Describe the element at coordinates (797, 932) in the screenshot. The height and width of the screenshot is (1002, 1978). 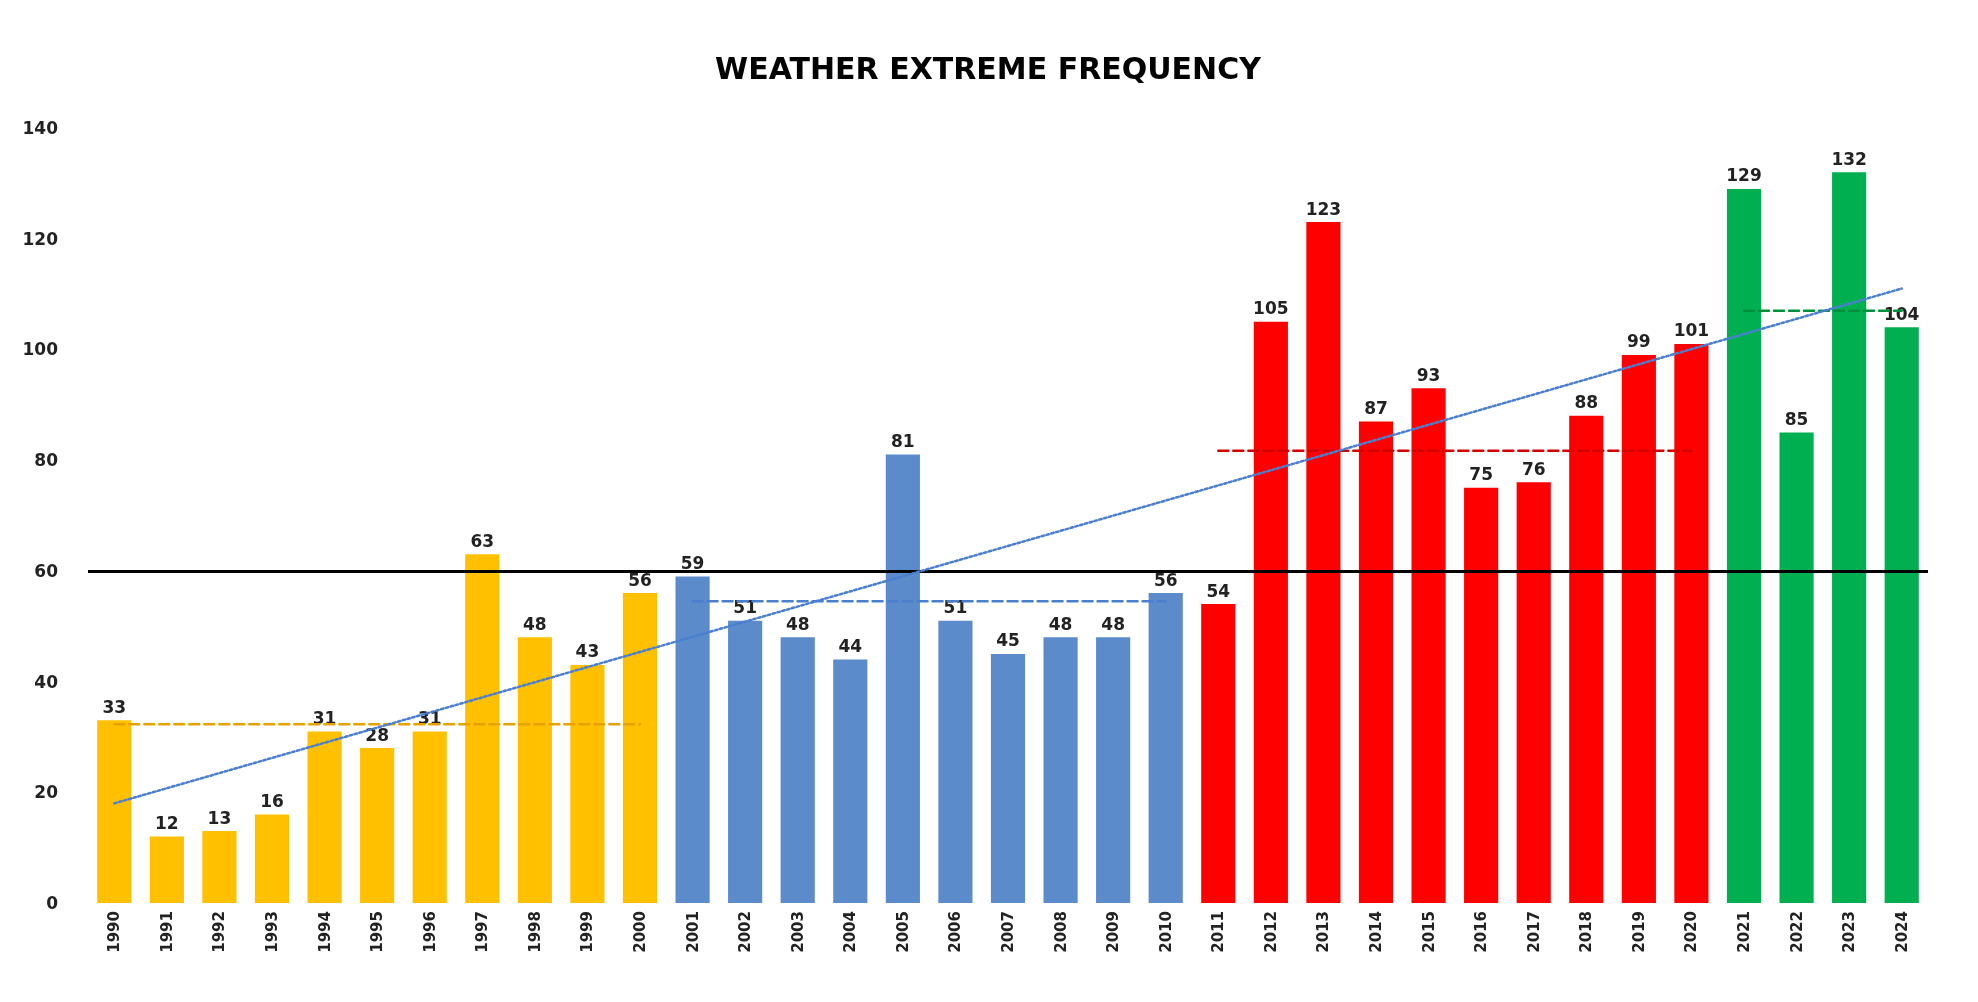
I see `x-tick-label: 2003` at that location.